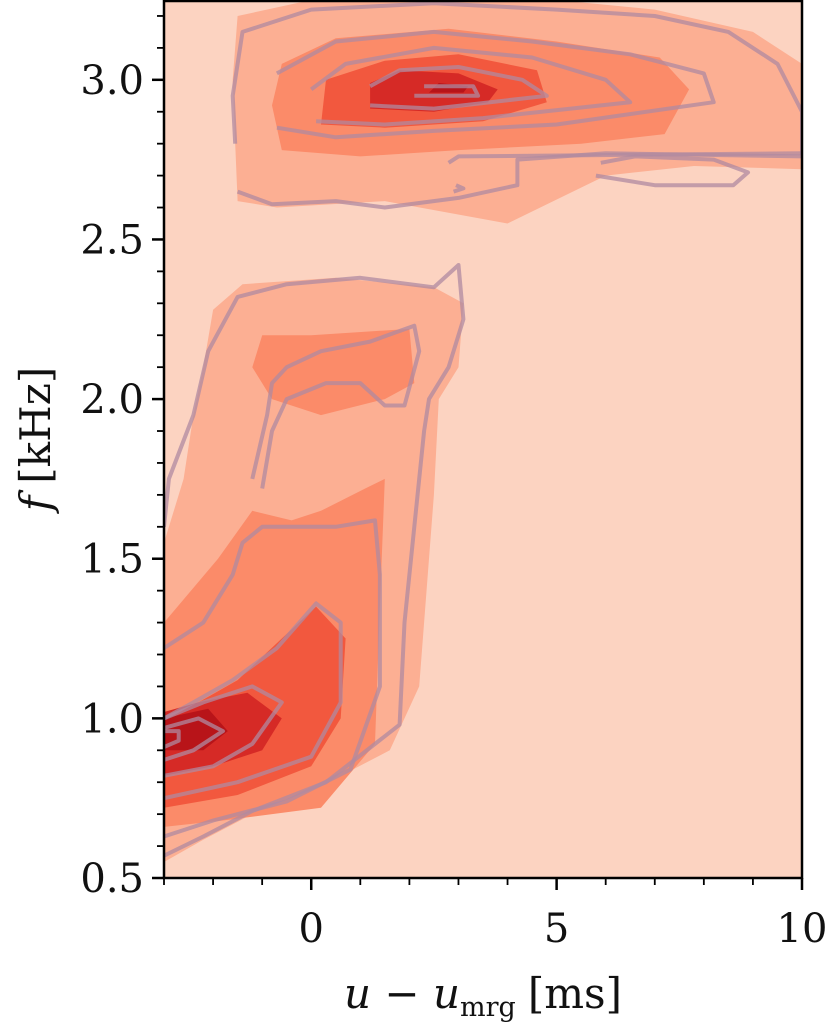 The width and height of the screenshot is (830, 1022). I want to click on y-tick-label: 2.0, so click(112, 400).